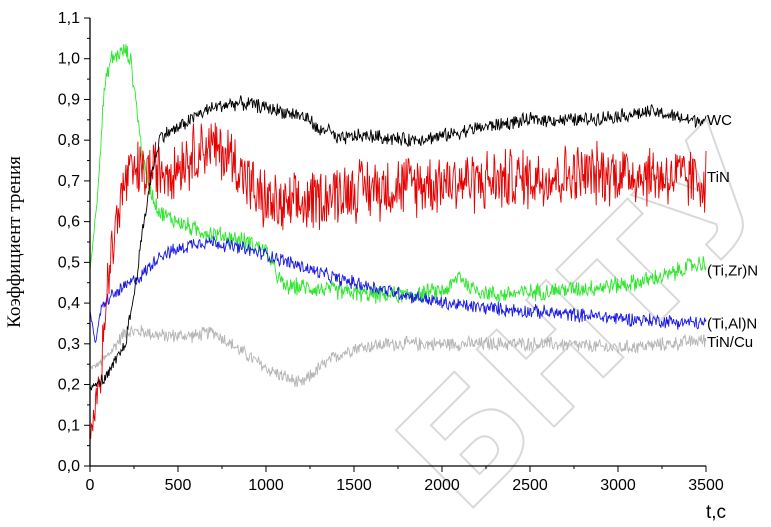  Describe the element at coordinates (14, 242) in the screenshot. I see `y-axis-title: Коэффициент трения` at that location.